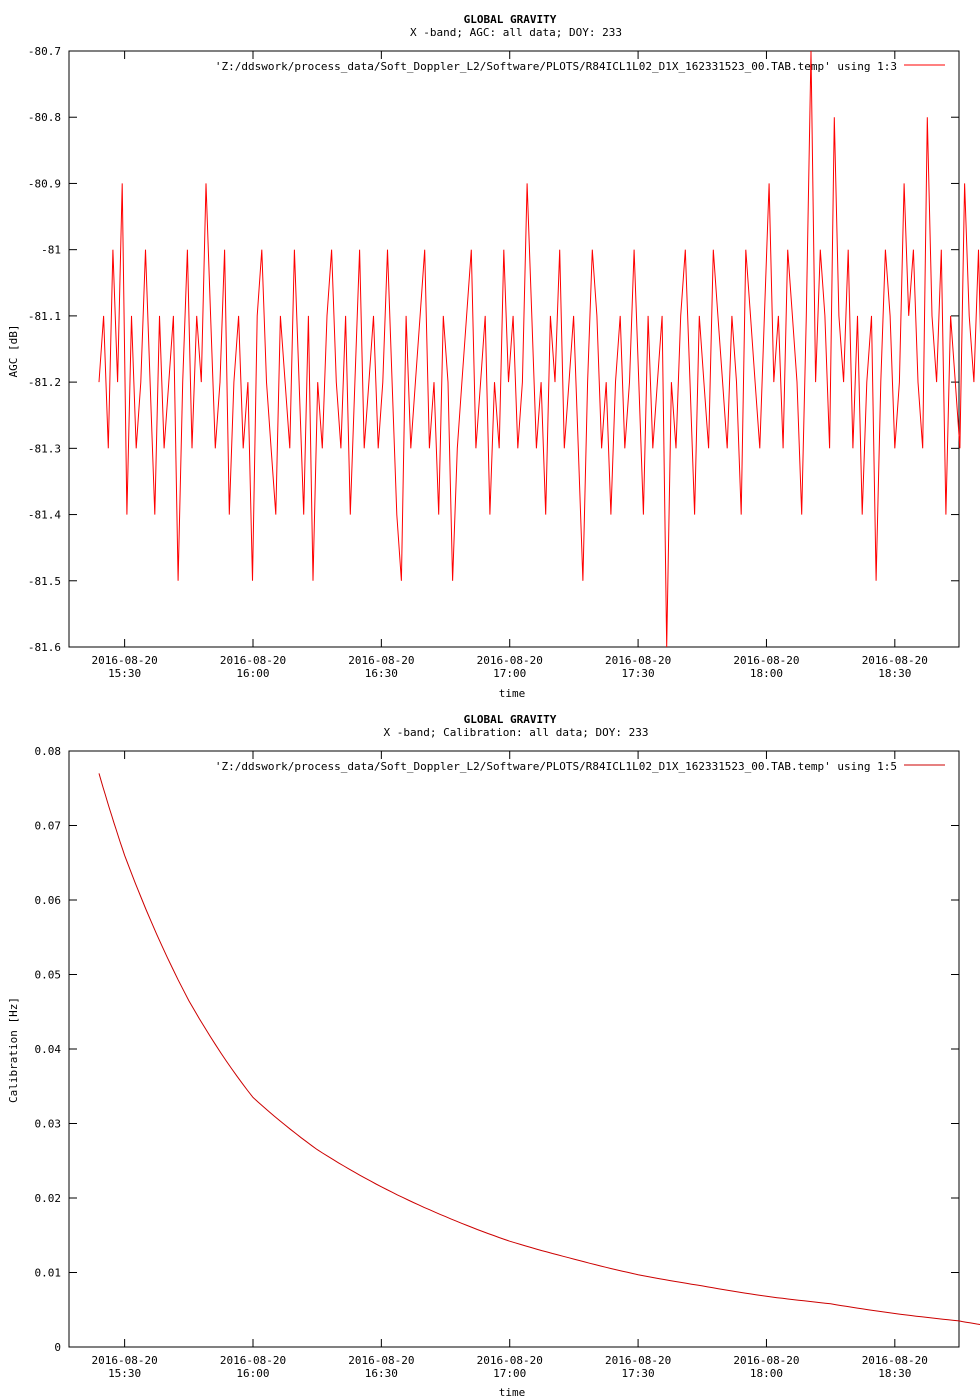 The height and width of the screenshot is (1400, 980). What do you see at coordinates (44, 316) in the screenshot?
I see `chart-1-ytick-label: -81.1` at bounding box center [44, 316].